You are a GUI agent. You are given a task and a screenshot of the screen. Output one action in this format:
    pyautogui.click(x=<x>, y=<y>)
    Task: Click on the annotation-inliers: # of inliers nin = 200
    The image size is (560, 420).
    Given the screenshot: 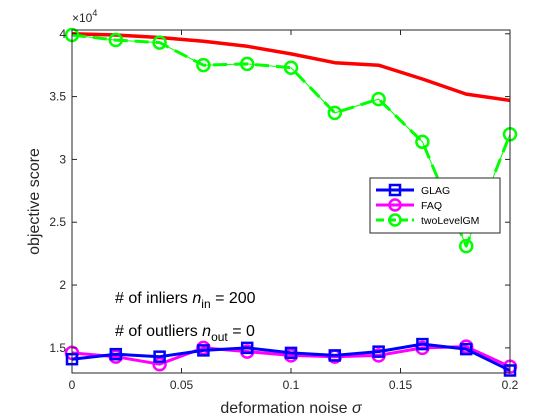 What is the action you would take?
    pyautogui.click(x=185, y=300)
    